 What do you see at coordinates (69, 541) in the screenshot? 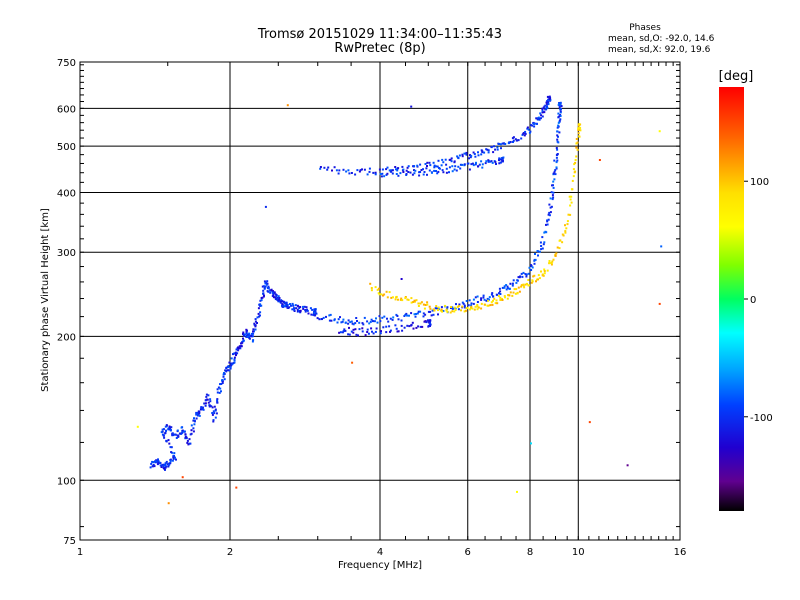
I see `y-tick-label: 75` at bounding box center [69, 541].